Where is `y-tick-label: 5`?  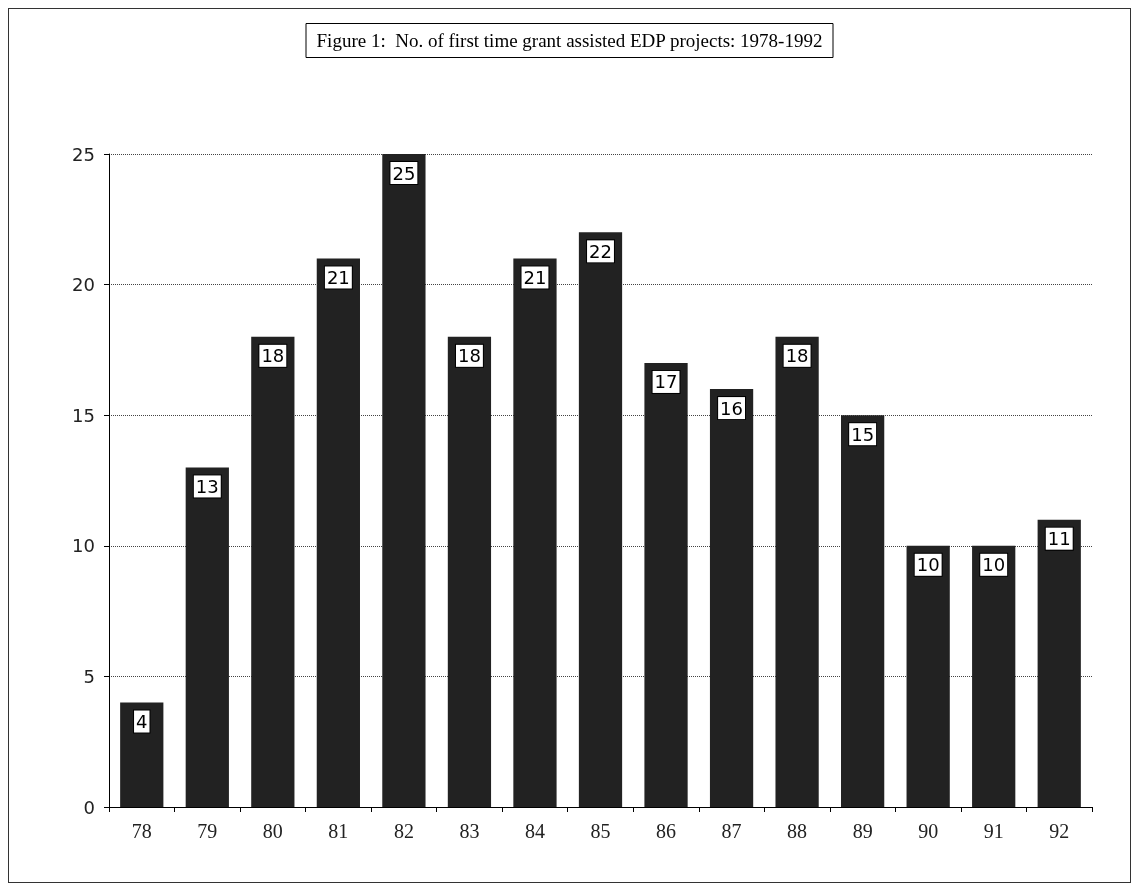
y-tick-label: 5 is located at coordinates (89, 676).